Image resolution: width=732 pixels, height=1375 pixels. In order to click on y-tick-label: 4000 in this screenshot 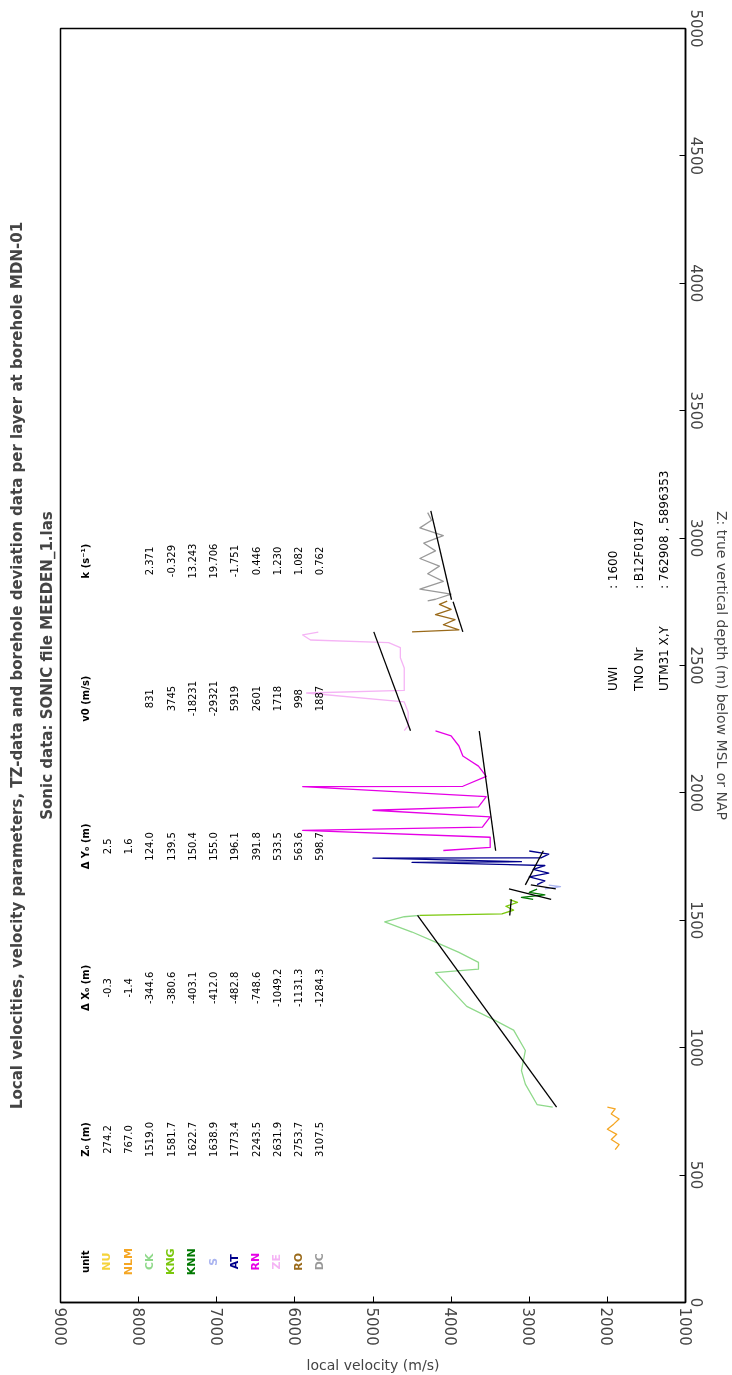, I will do `click(695, 283)`.